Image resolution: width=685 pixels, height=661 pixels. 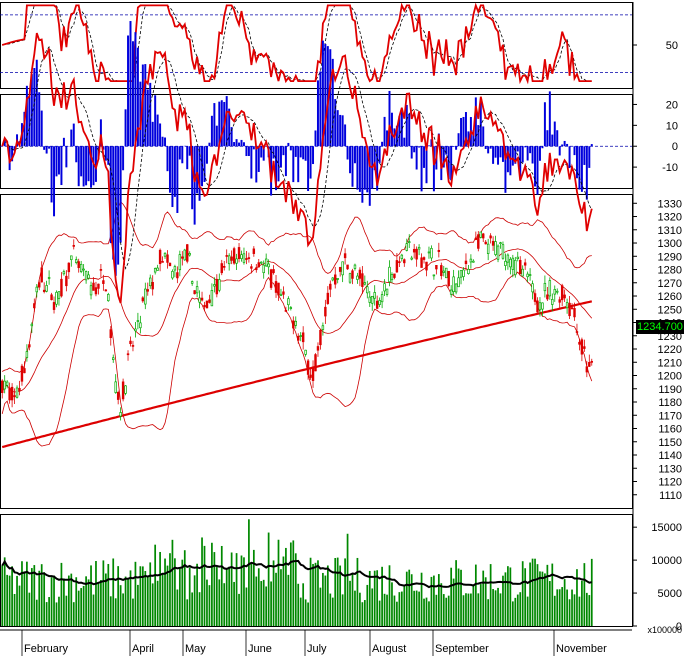 What do you see at coordinates (46, 649) in the screenshot?
I see `x-axis-label: February` at bounding box center [46, 649].